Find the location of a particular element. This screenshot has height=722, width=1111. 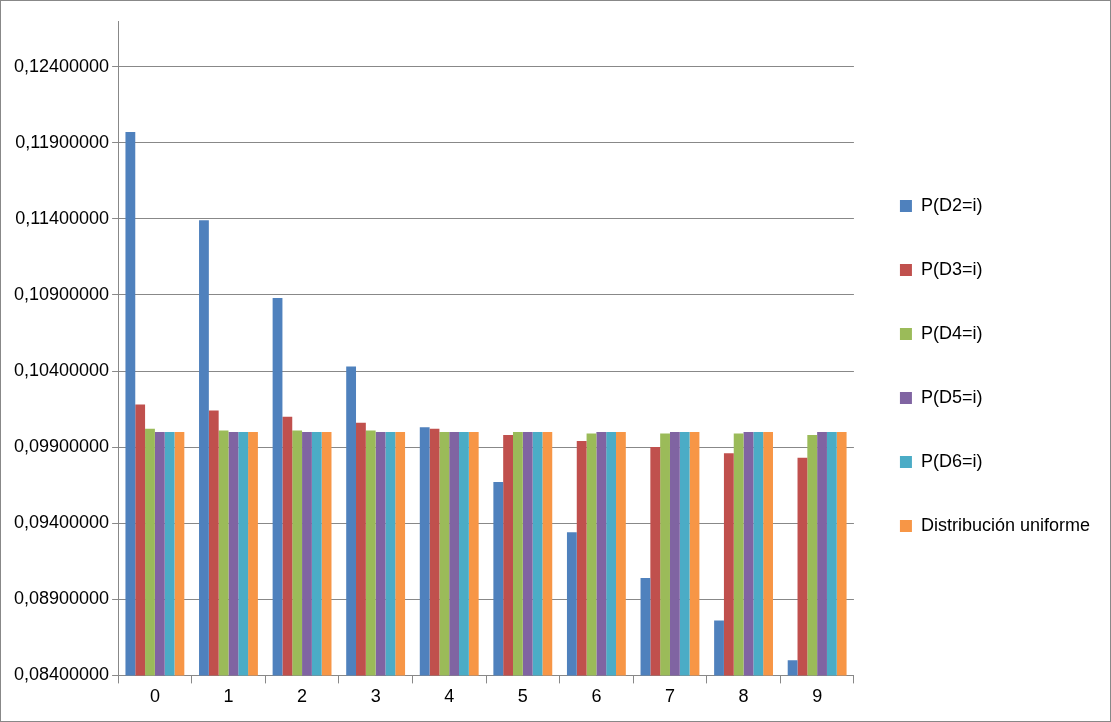

x-tick-label: 2 is located at coordinates (302, 696).